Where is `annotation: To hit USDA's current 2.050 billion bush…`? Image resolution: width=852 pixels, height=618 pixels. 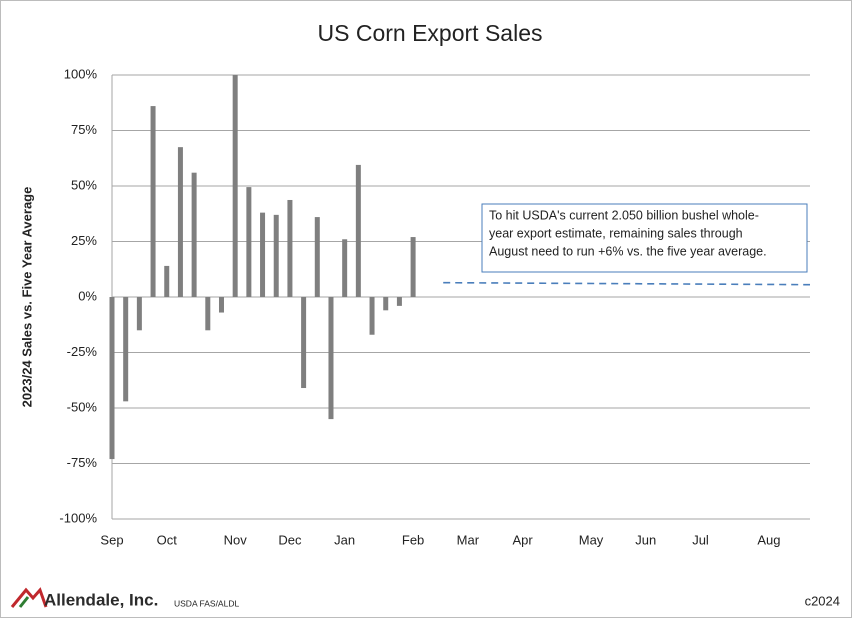 annotation: To hit USDA's current 2.050 billion bush… is located at coordinates (628, 233).